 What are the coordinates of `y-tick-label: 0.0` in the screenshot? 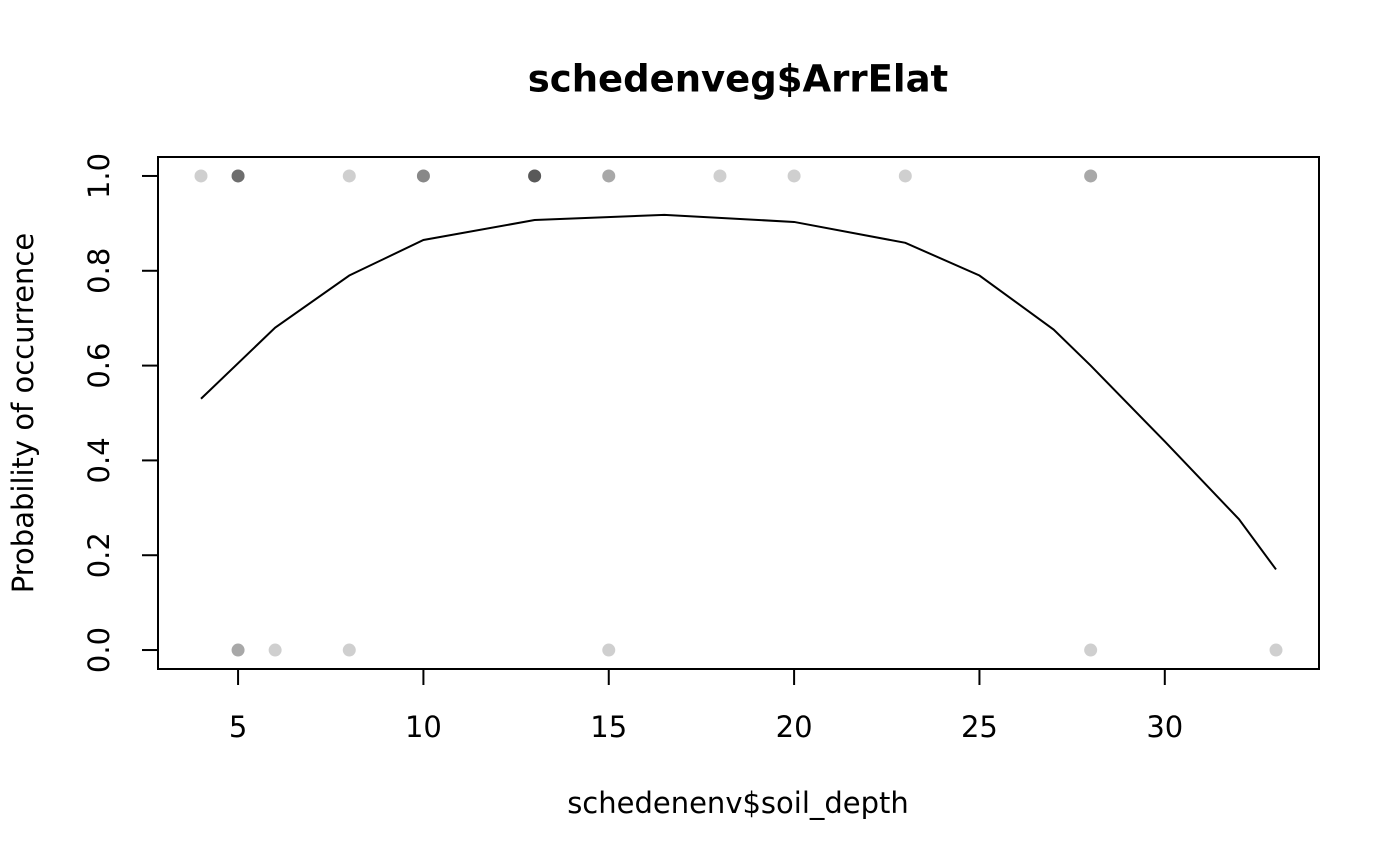 It's located at (99, 650).